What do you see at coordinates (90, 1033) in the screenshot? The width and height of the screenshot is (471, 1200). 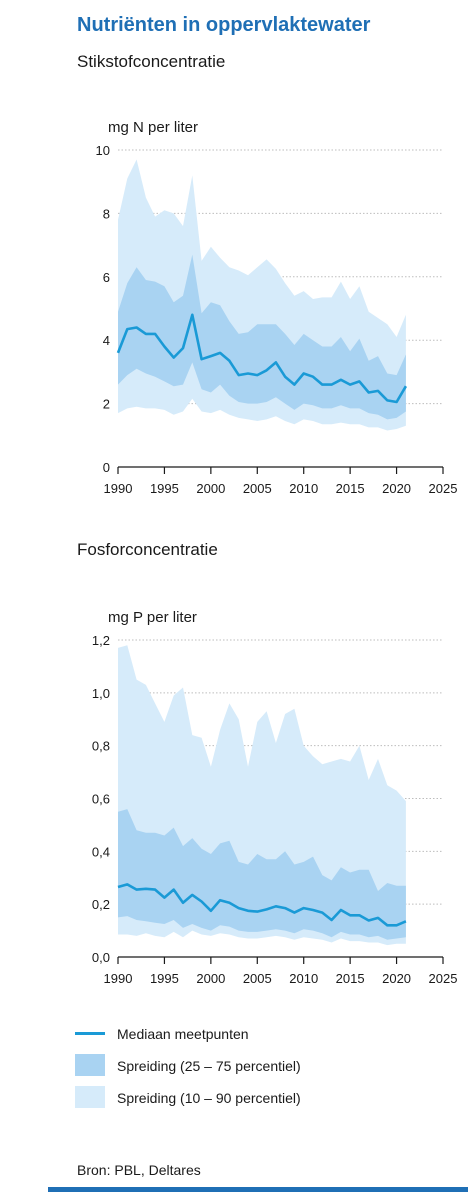 I see `legend-swatch-median` at bounding box center [90, 1033].